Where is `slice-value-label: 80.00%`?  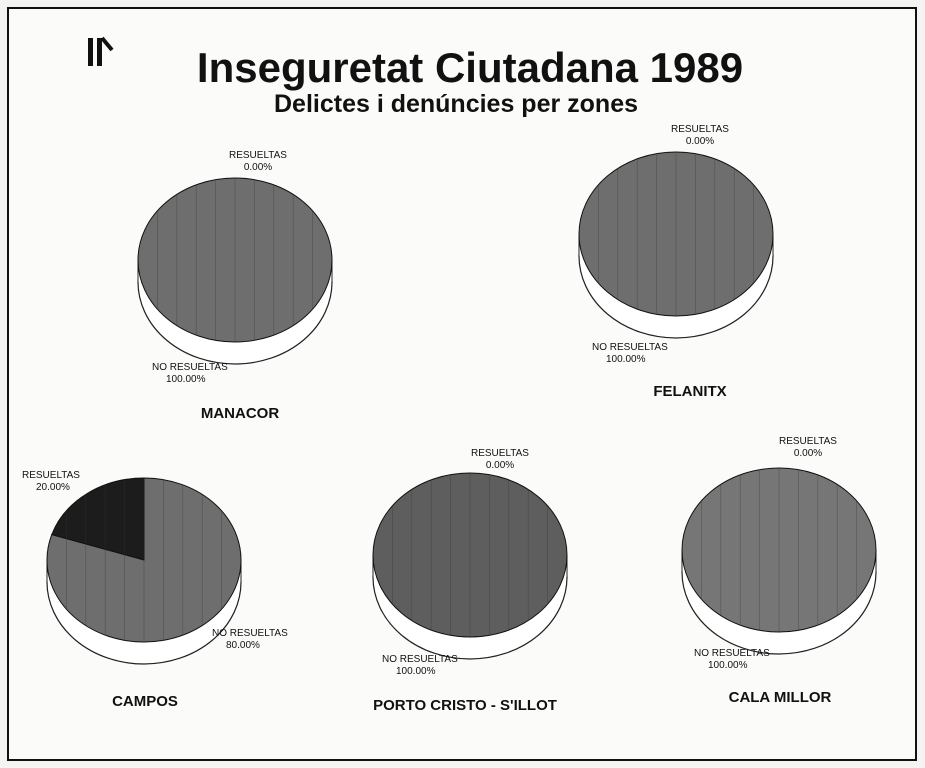 slice-value-label: 80.00% is located at coordinates (243, 645).